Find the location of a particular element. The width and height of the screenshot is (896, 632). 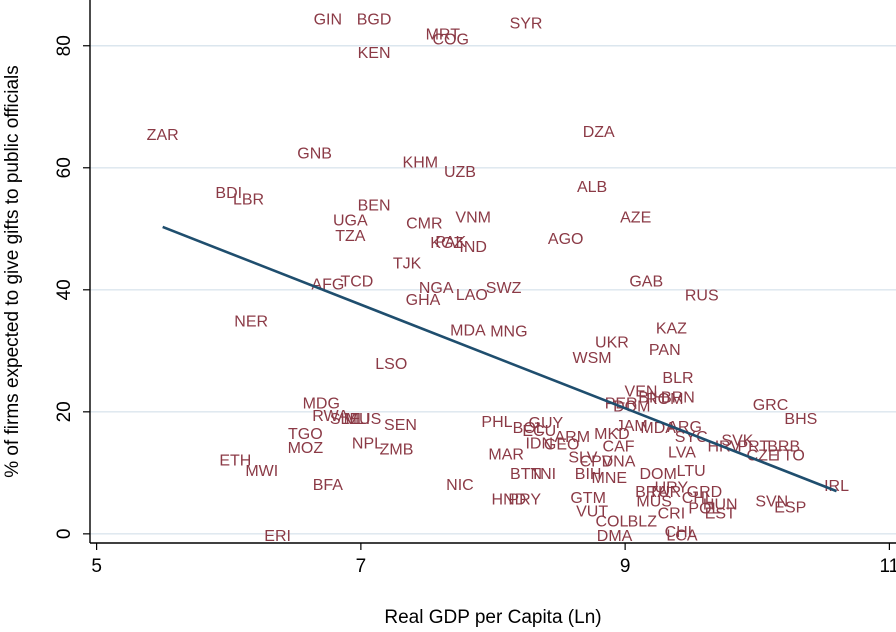

country-point-label: BHS is located at coordinates (800, 419).